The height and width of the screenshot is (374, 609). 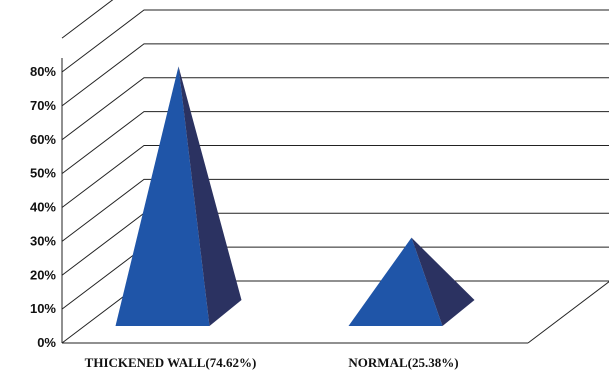 I want to click on x-category-label: NORMAL(25.38%), so click(x=403, y=362).